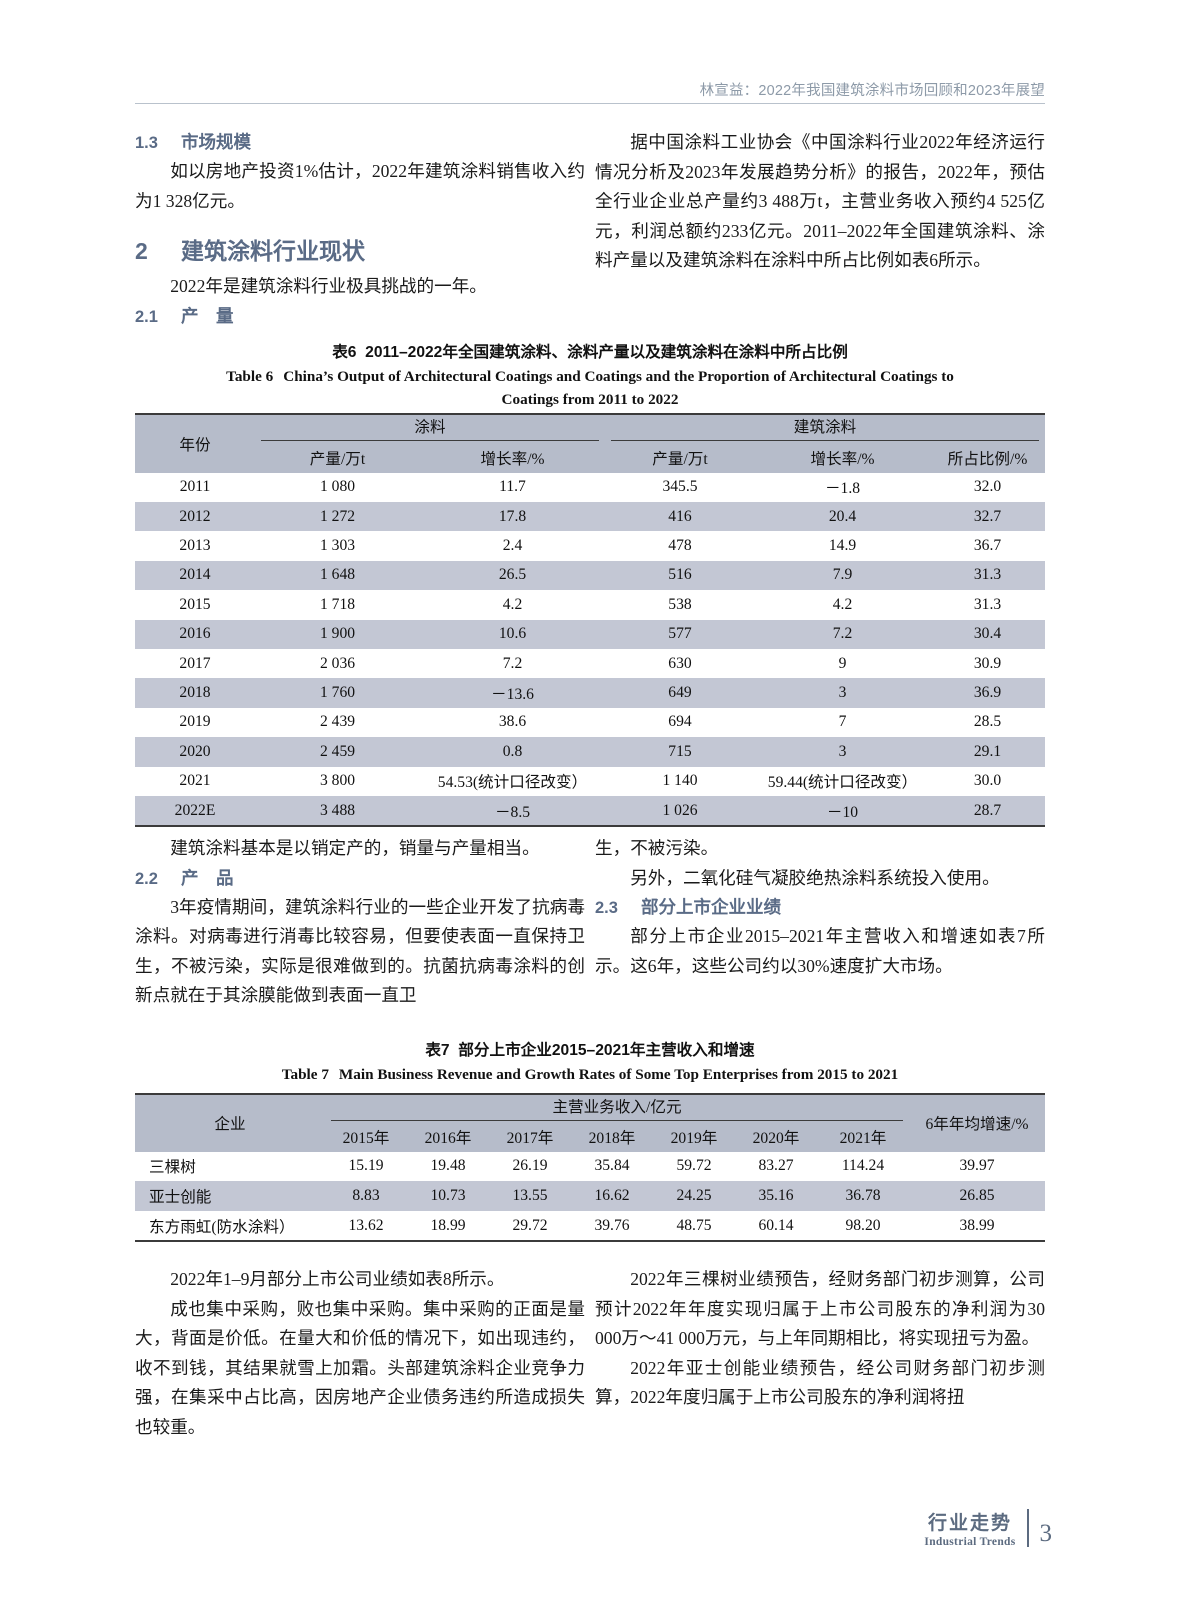 Image resolution: width=1187 pixels, height=1600 pixels. What do you see at coordinates (337, 546) in the screenshot?
I see `table6-cell-coatings-output: 1 303` at bounding box center [337, 546].